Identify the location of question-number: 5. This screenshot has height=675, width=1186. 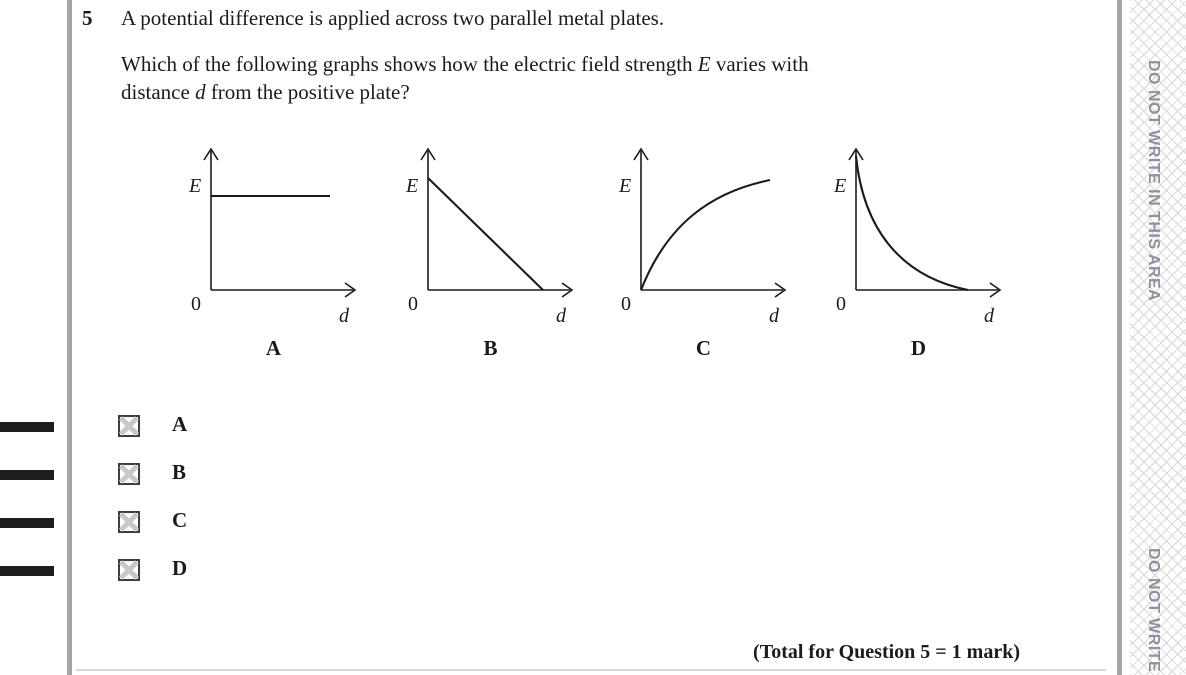
(87, 18).